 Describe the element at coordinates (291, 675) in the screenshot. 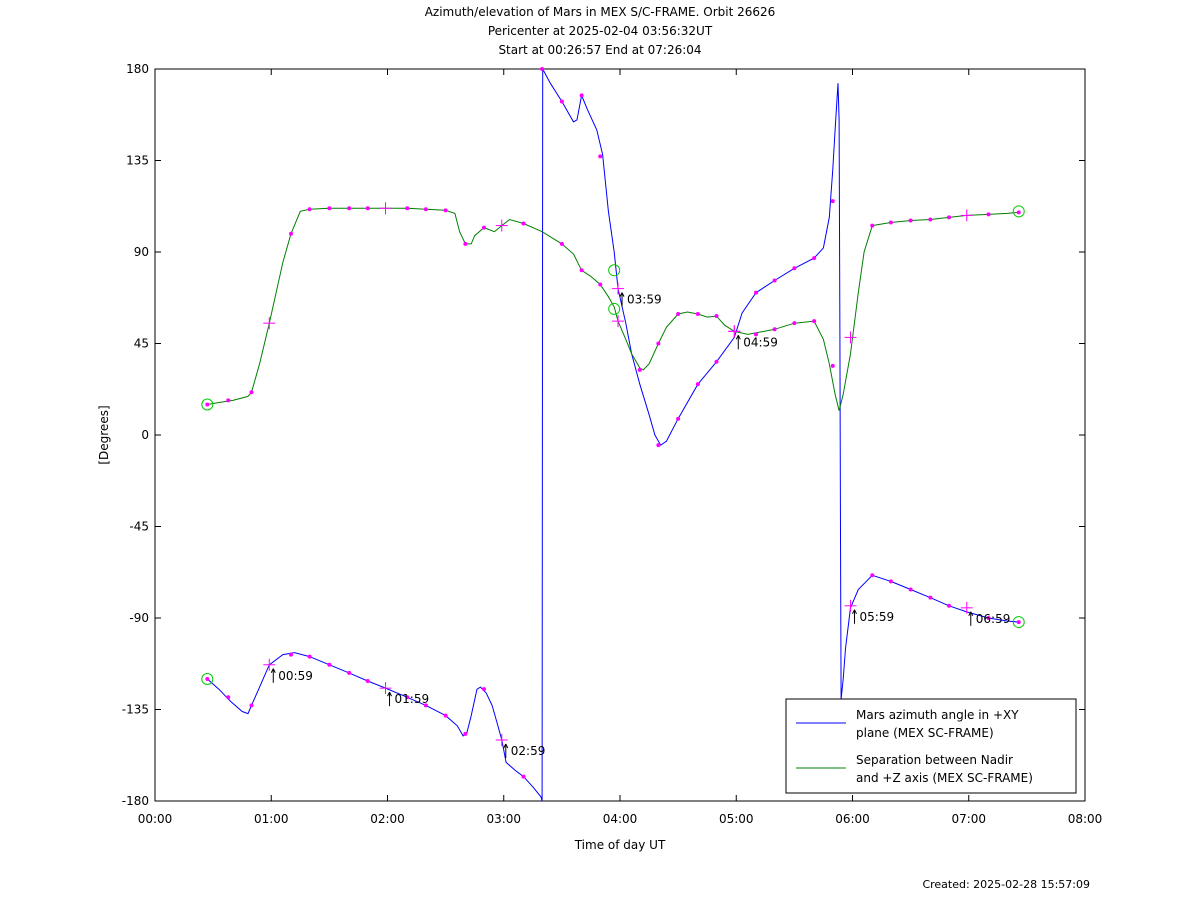

I see `time-annotation: 00:59` at that location.